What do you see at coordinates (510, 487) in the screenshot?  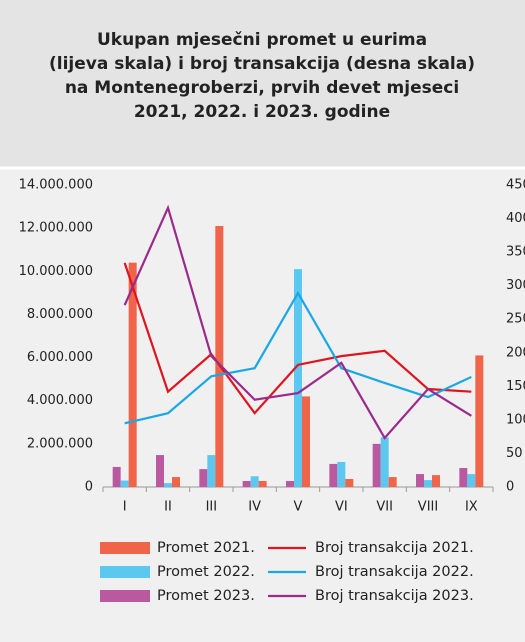 I see `y2-tick-label: 0` at bounding box center [510, 487].